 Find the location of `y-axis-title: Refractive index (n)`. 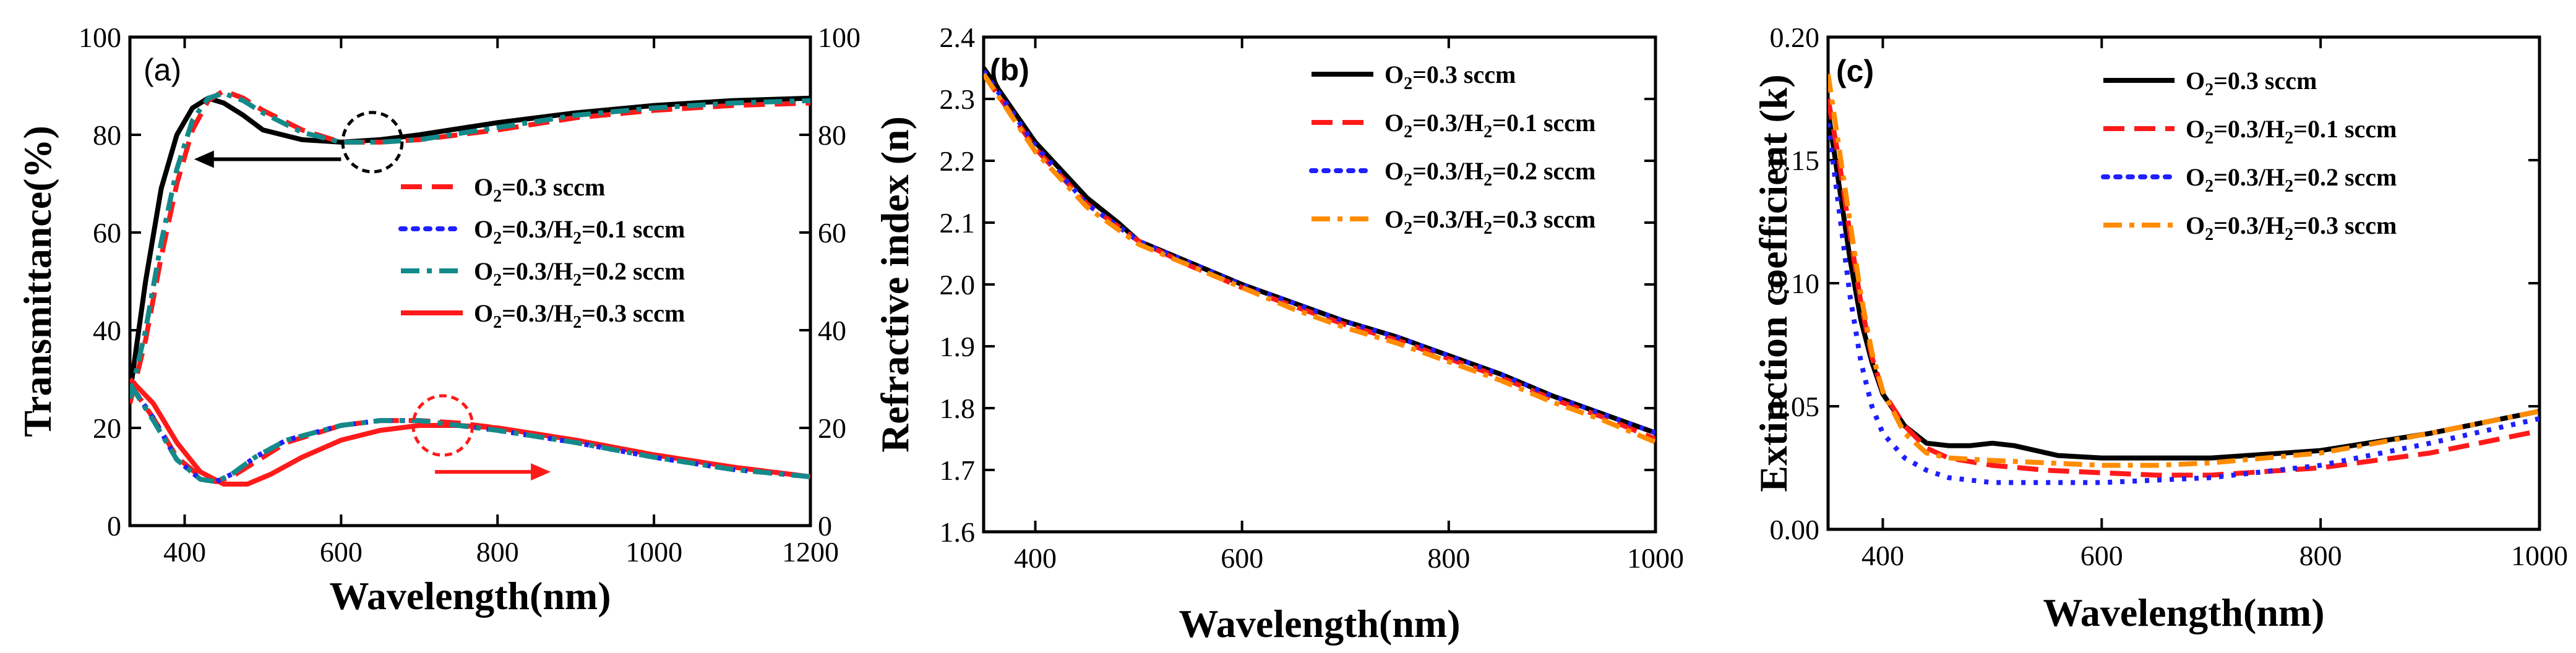

y-axis-title: Refractive index (n) is located at coordinates (895, 285).